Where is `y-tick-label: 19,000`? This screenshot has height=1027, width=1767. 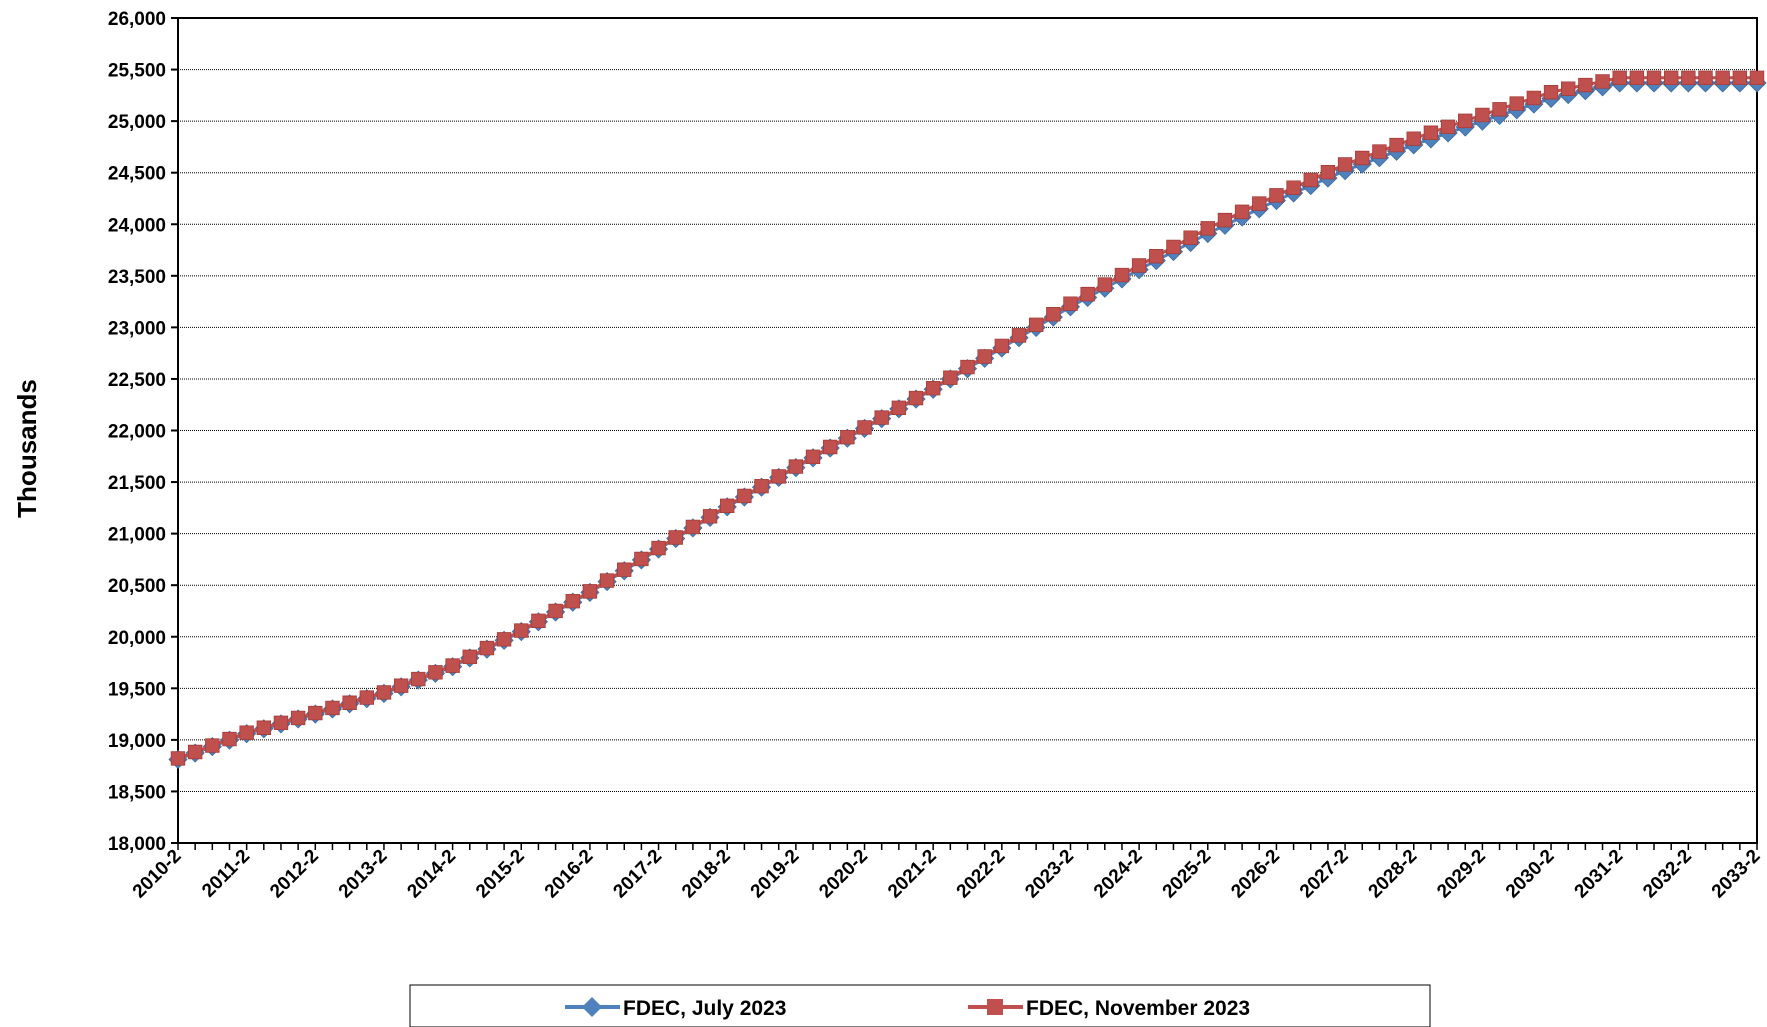 y-tick-label: 19,000 is located at coordinates (137, 741).